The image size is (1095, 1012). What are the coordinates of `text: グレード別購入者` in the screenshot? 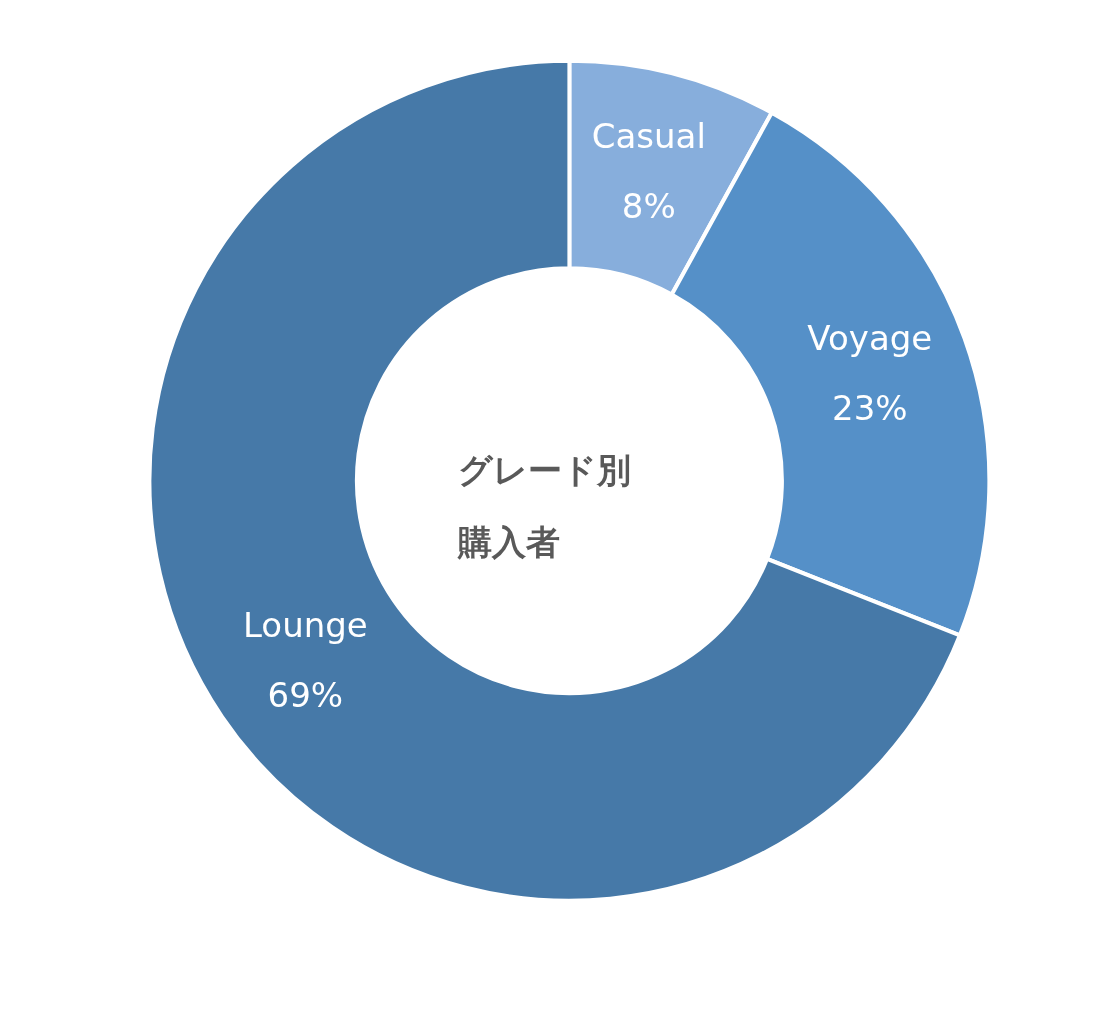 It's located at (543, 506).